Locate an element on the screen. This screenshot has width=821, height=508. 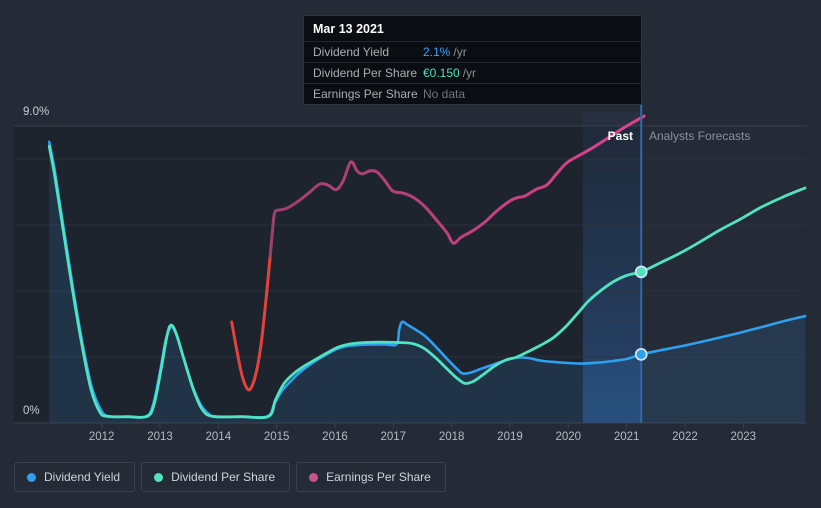
legend-label: Earnings Per Share is located at coordinates (378, 477).